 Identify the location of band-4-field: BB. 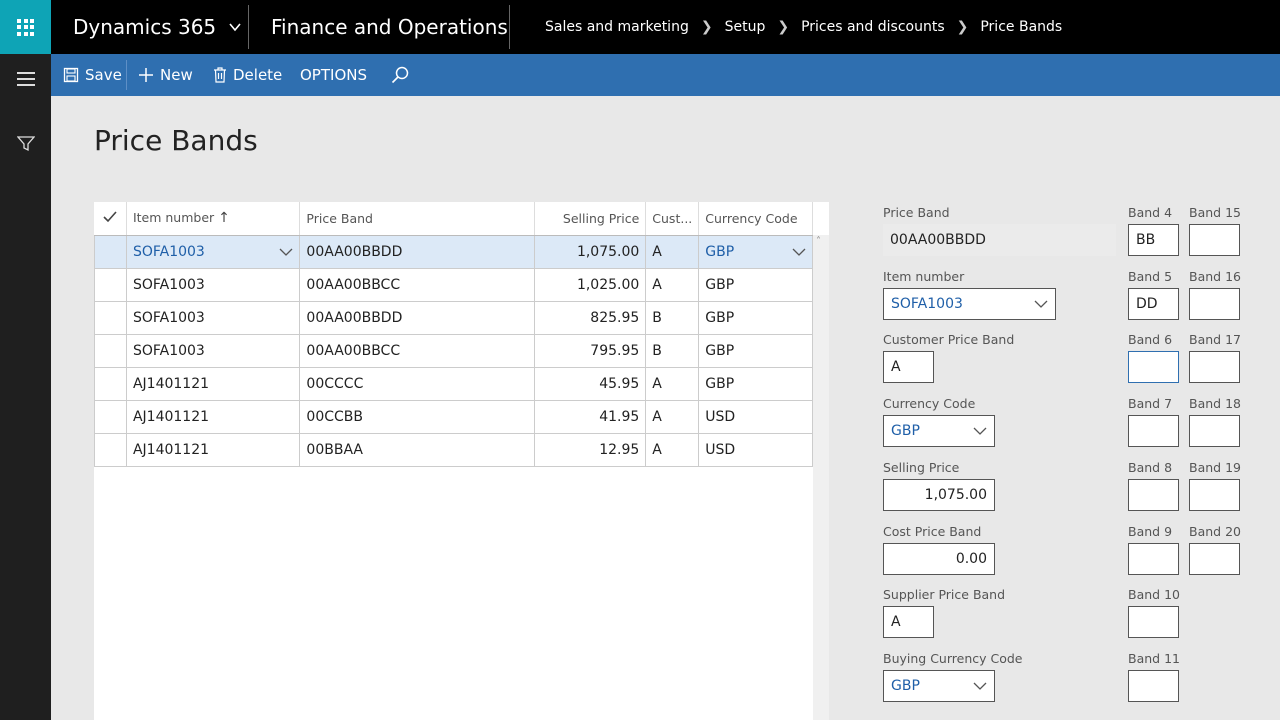
(1153, 240).